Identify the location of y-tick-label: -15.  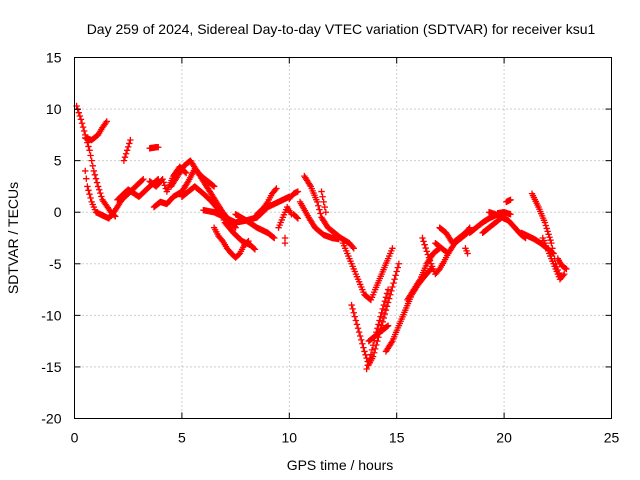
(51, 367).